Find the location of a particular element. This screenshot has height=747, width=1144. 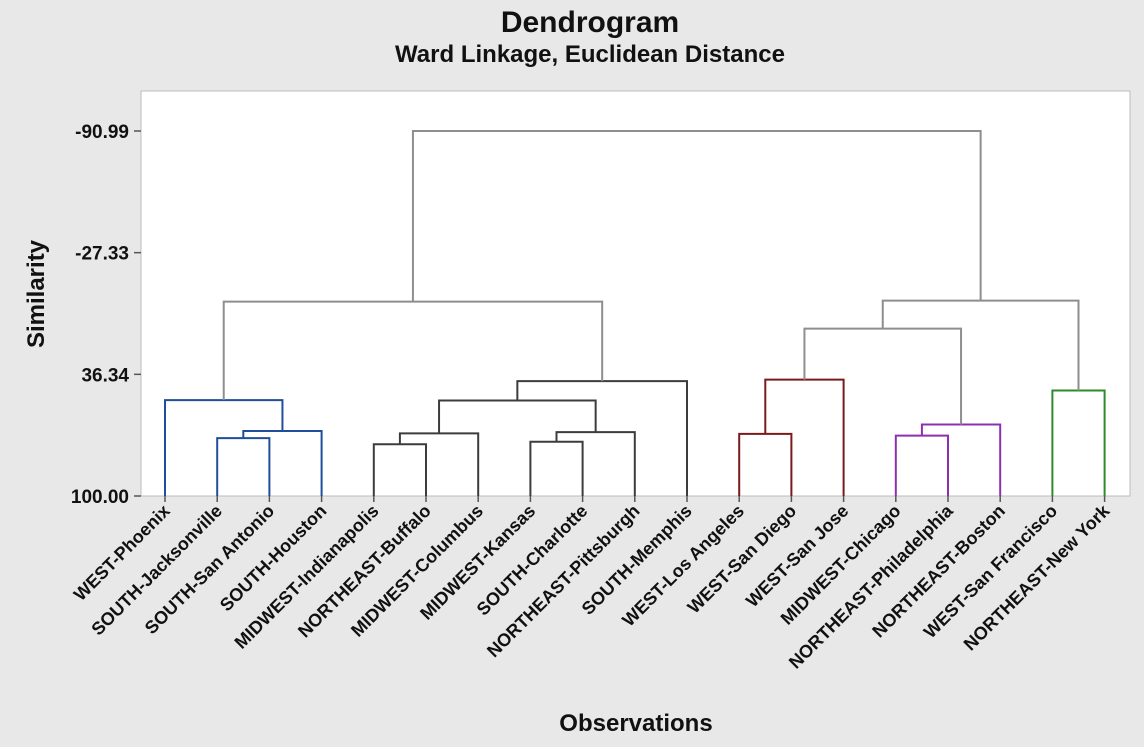

y-axis-ticks: -90.99 -27.33 36.34 100.00 is located at coordinates (106, 315).